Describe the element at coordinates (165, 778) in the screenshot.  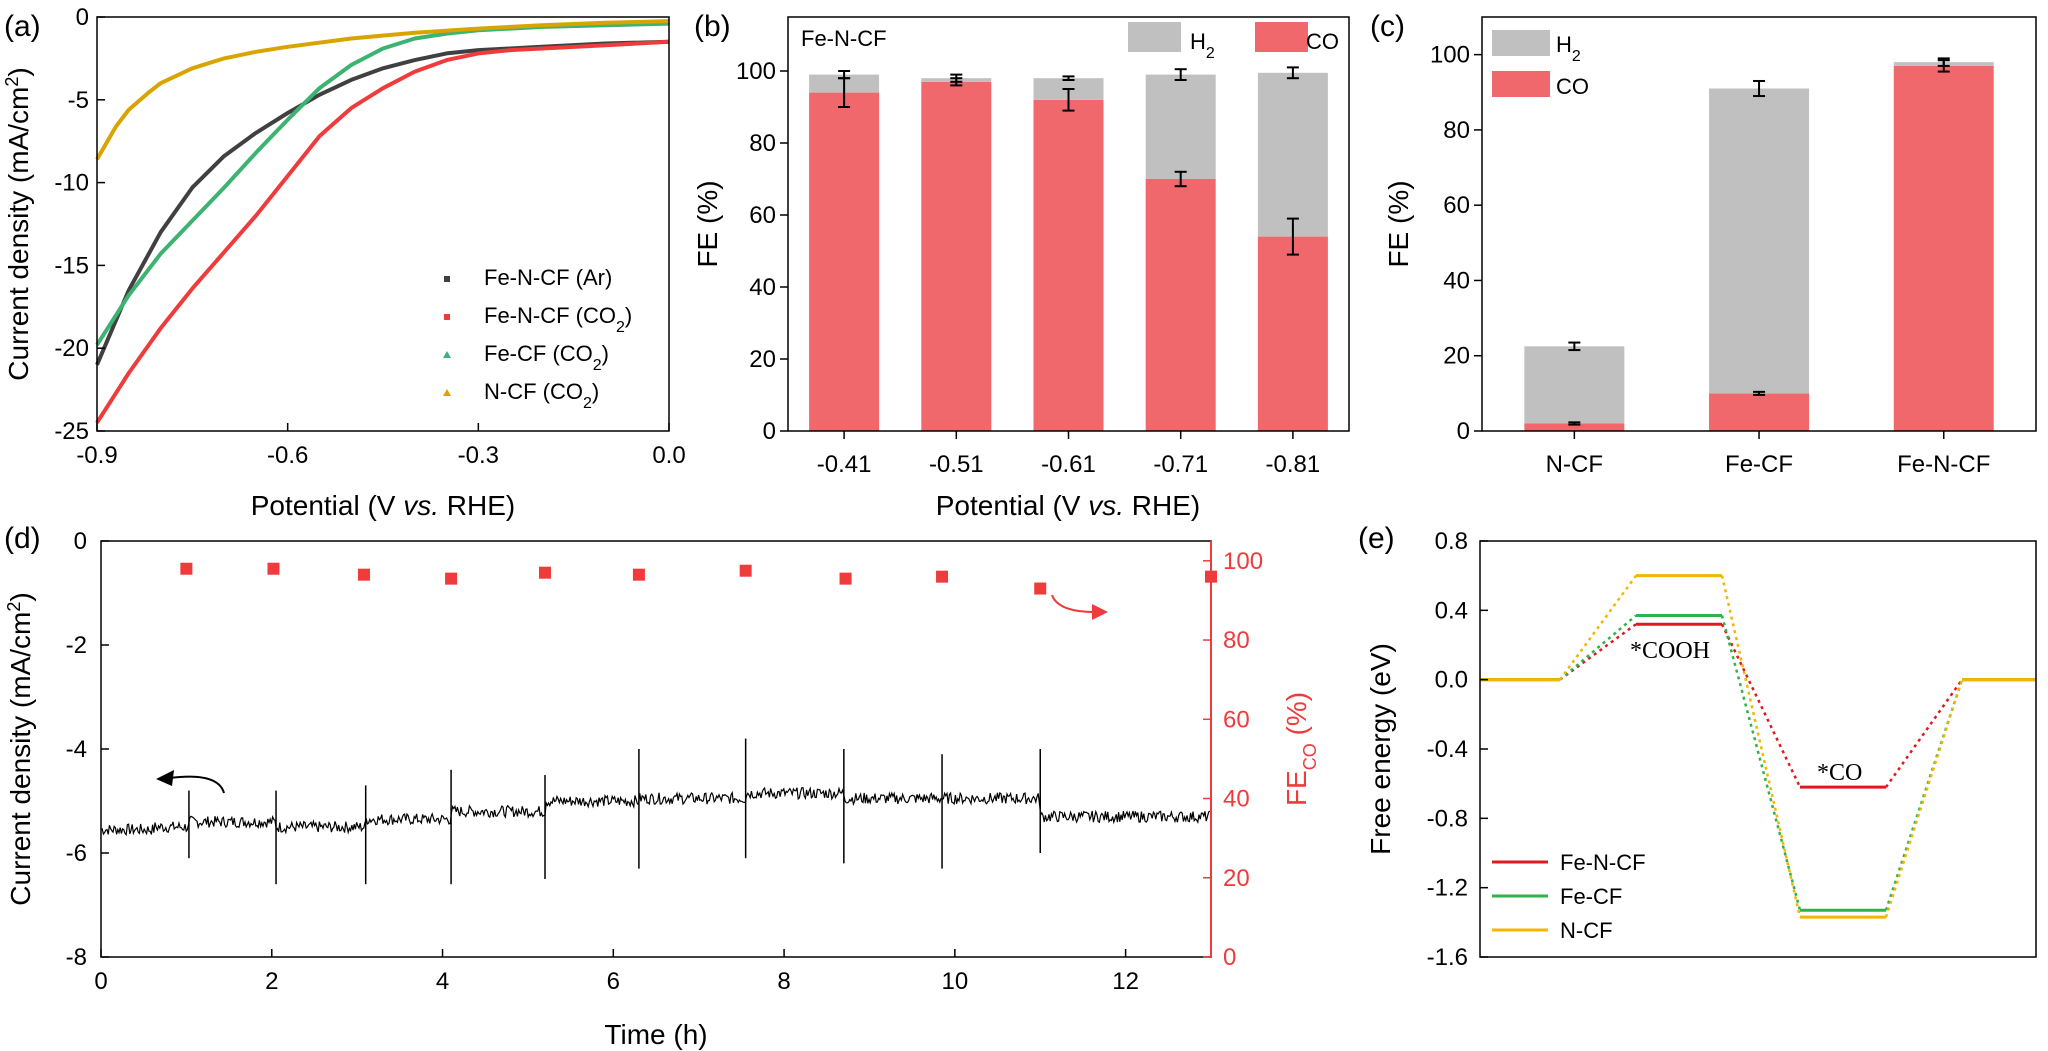
I see `left-arrowhead` at that location.